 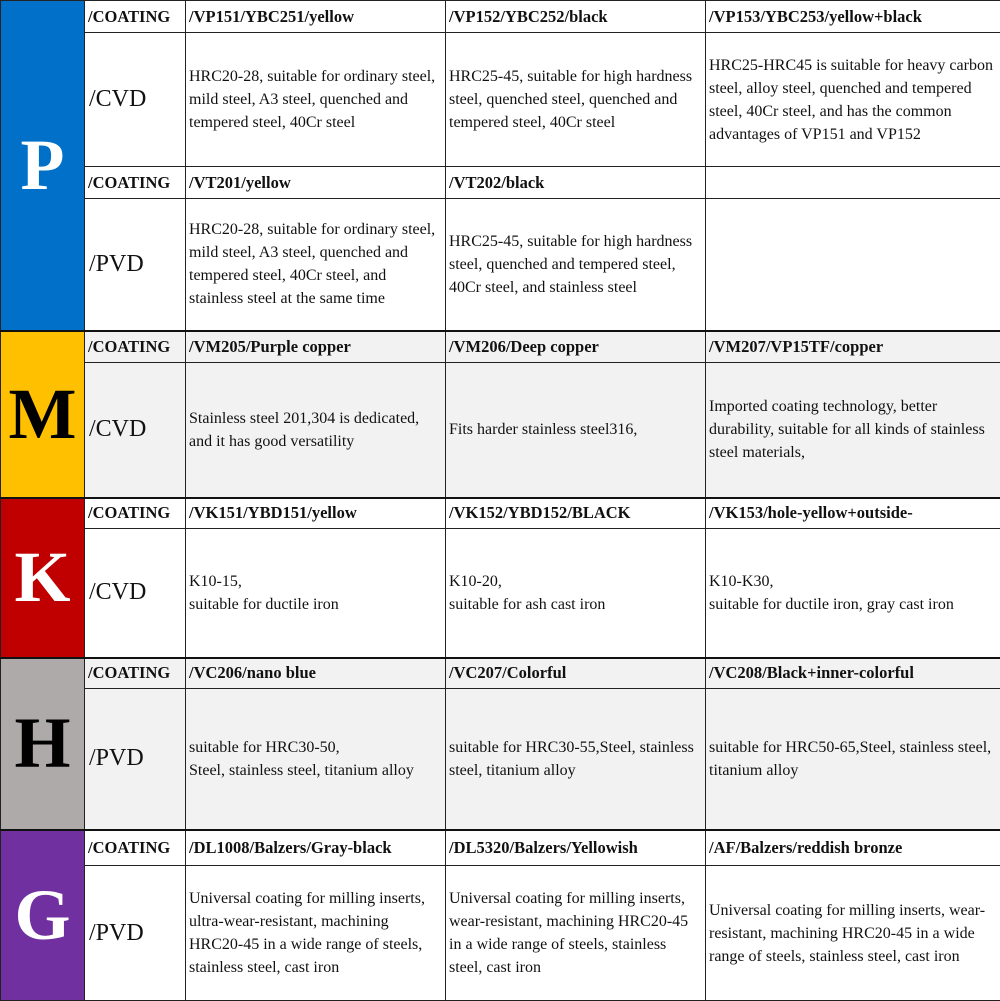 I want to click on coating-header-row: /COATING/VT201/yellow/VT202/black, so click(x=500, y=183).